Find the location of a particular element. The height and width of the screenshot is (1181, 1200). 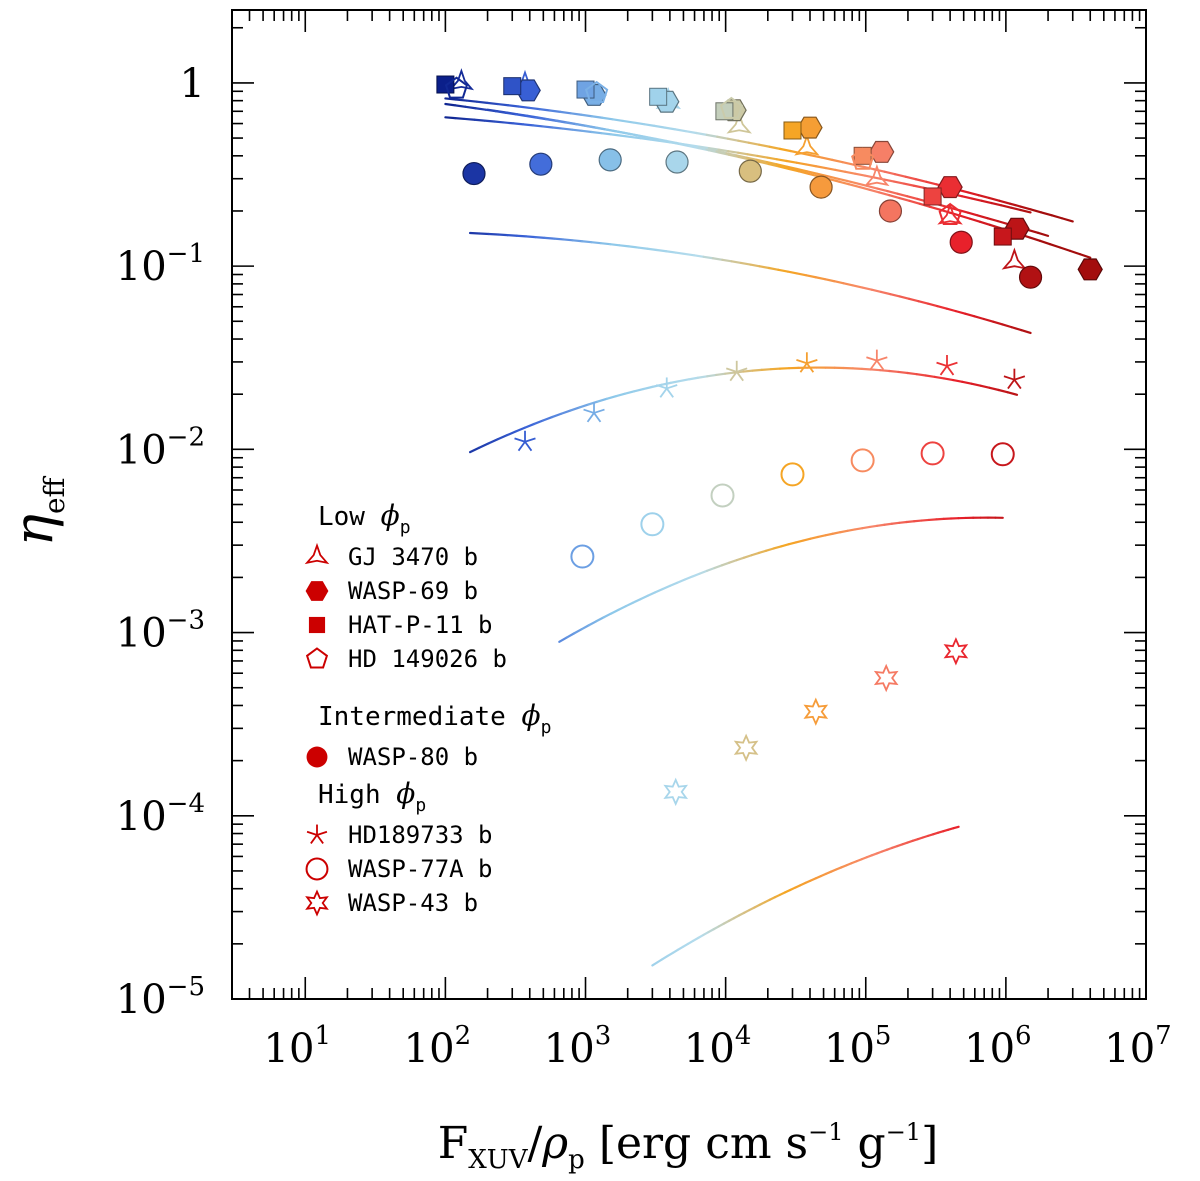

y-tick-exp: −1 is located at coordinates (186, 254).